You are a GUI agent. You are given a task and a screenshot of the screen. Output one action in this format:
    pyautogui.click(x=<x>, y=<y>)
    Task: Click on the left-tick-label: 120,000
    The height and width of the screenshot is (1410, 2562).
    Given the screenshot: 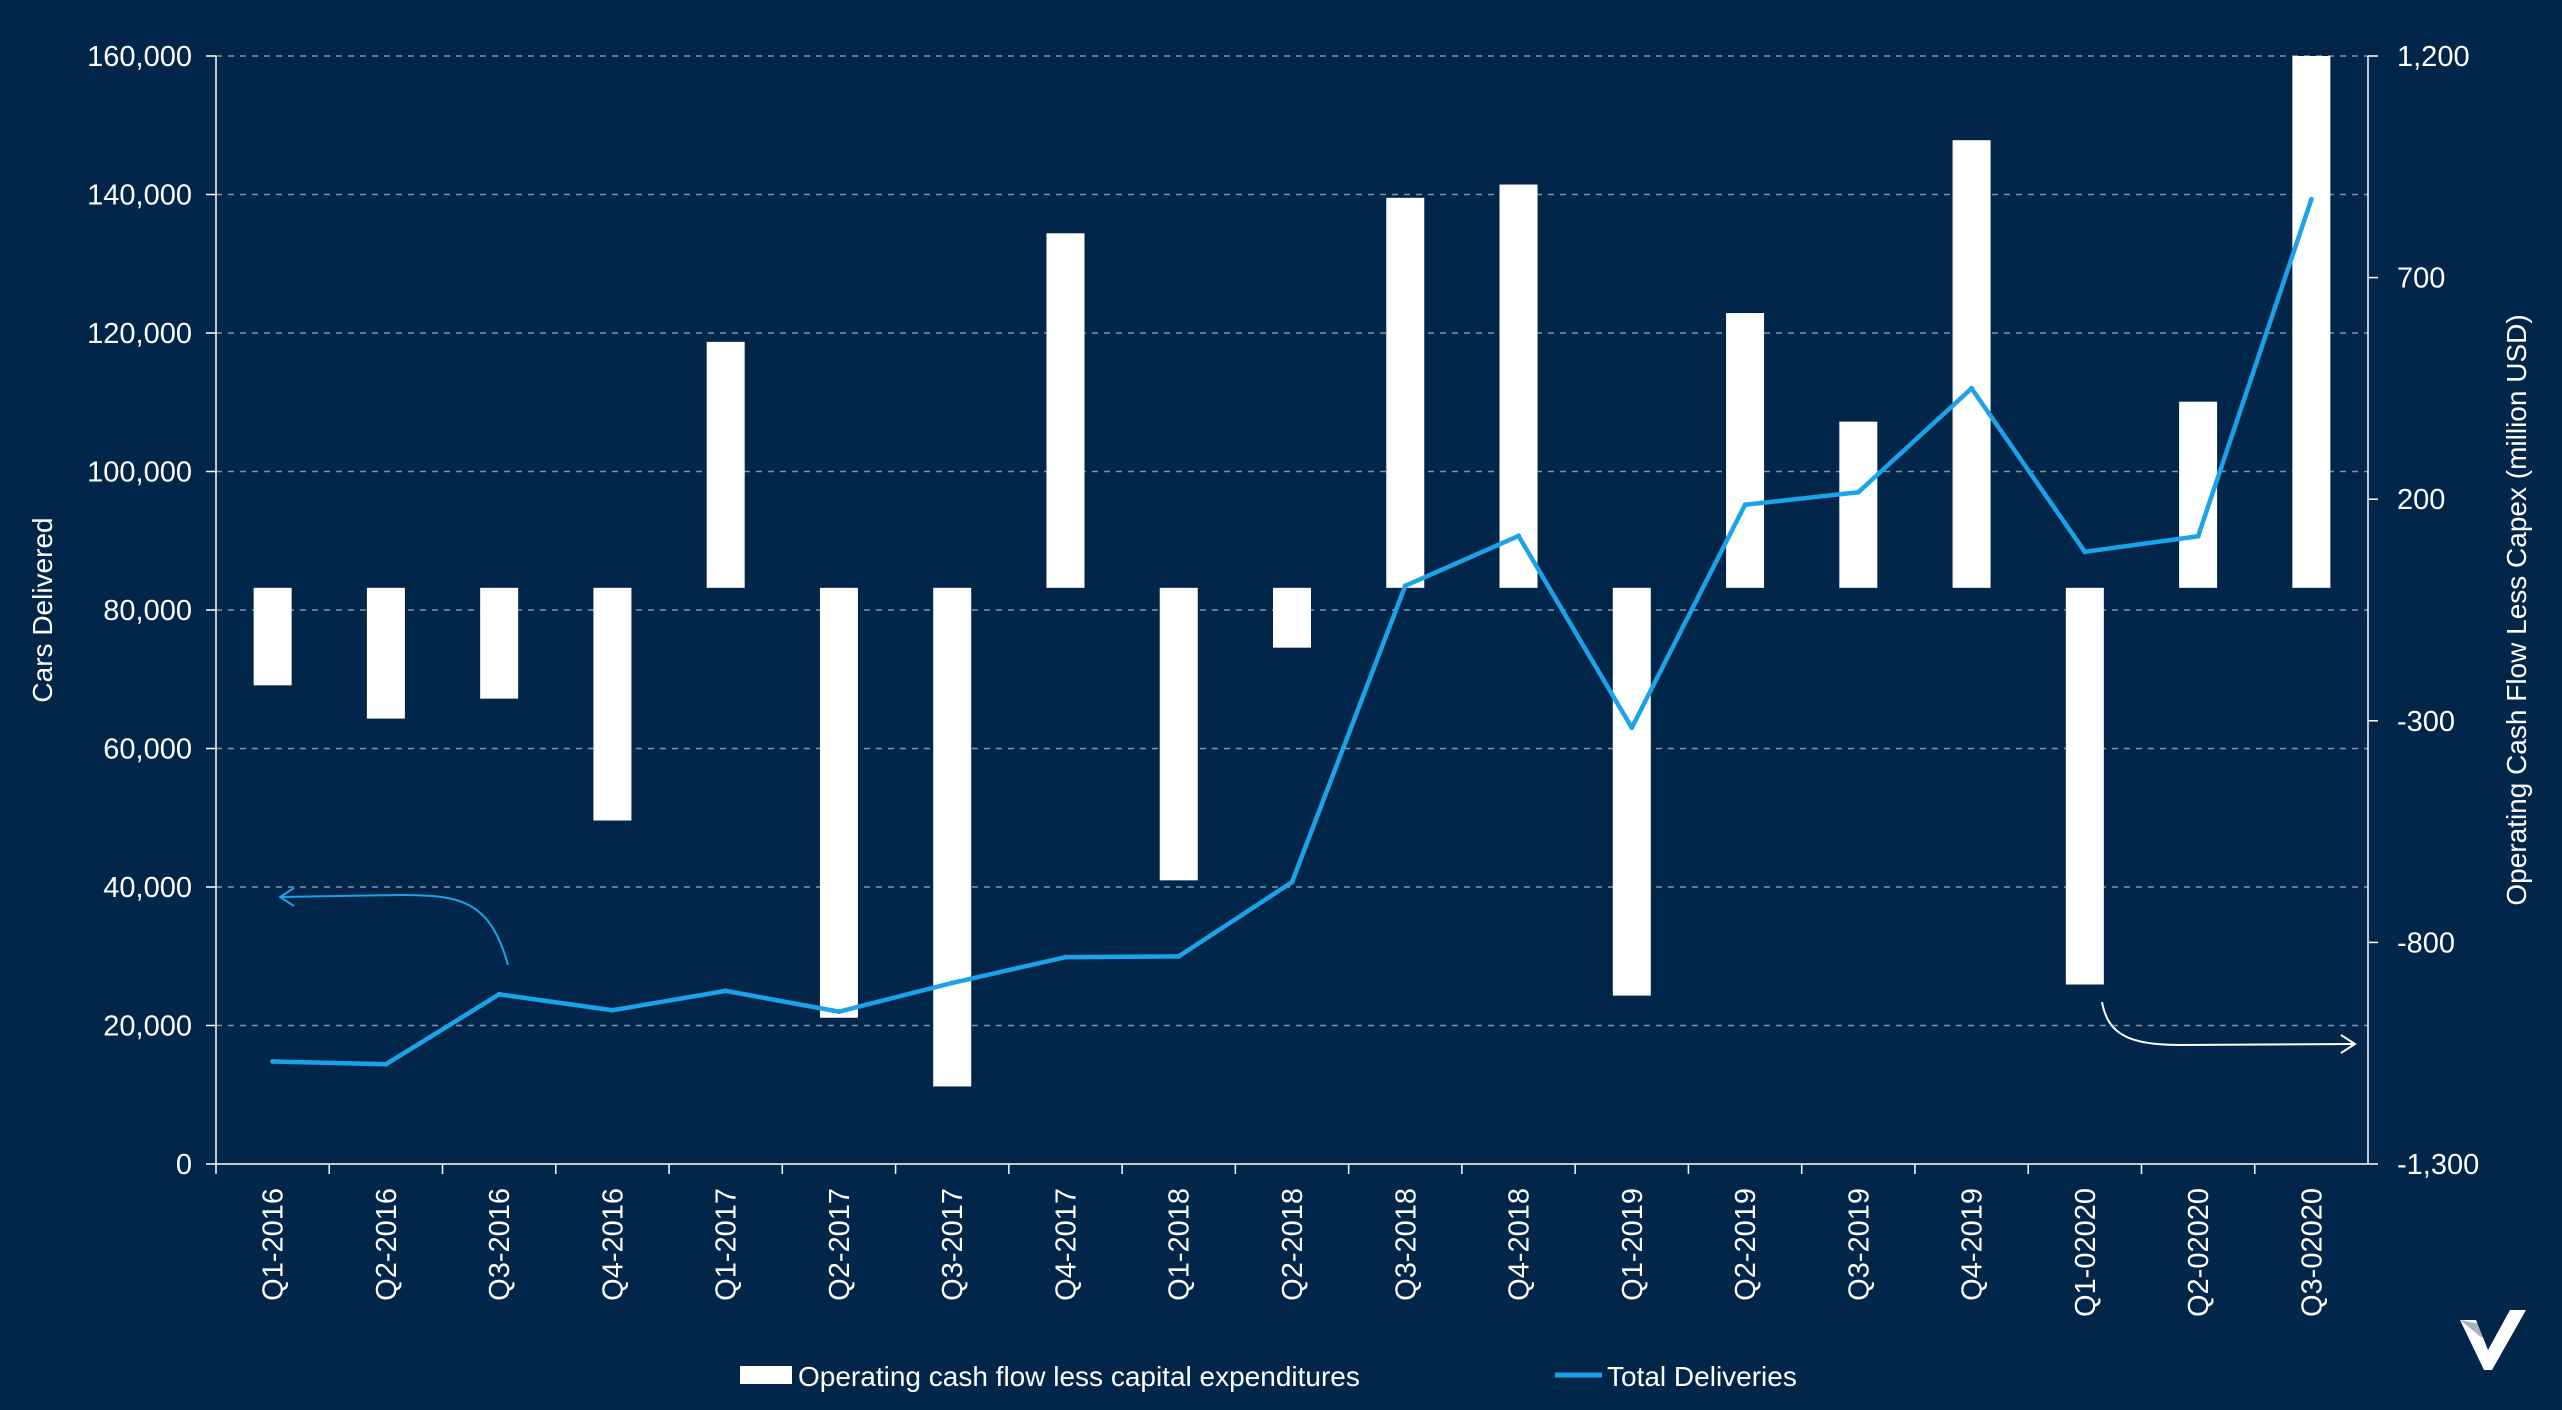 What is the action you would take?
    pyautogui.click(x=139, y=334)
    